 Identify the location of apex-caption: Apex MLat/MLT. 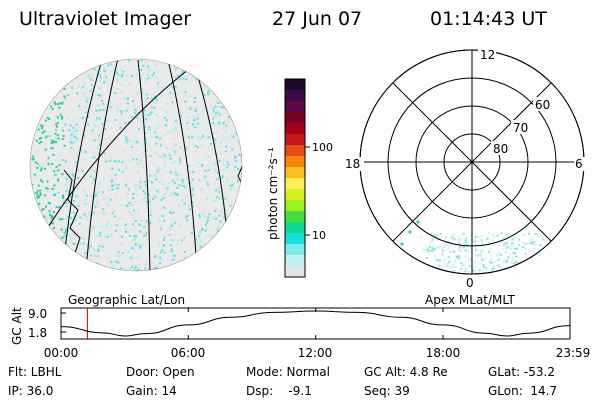
(470, 300).